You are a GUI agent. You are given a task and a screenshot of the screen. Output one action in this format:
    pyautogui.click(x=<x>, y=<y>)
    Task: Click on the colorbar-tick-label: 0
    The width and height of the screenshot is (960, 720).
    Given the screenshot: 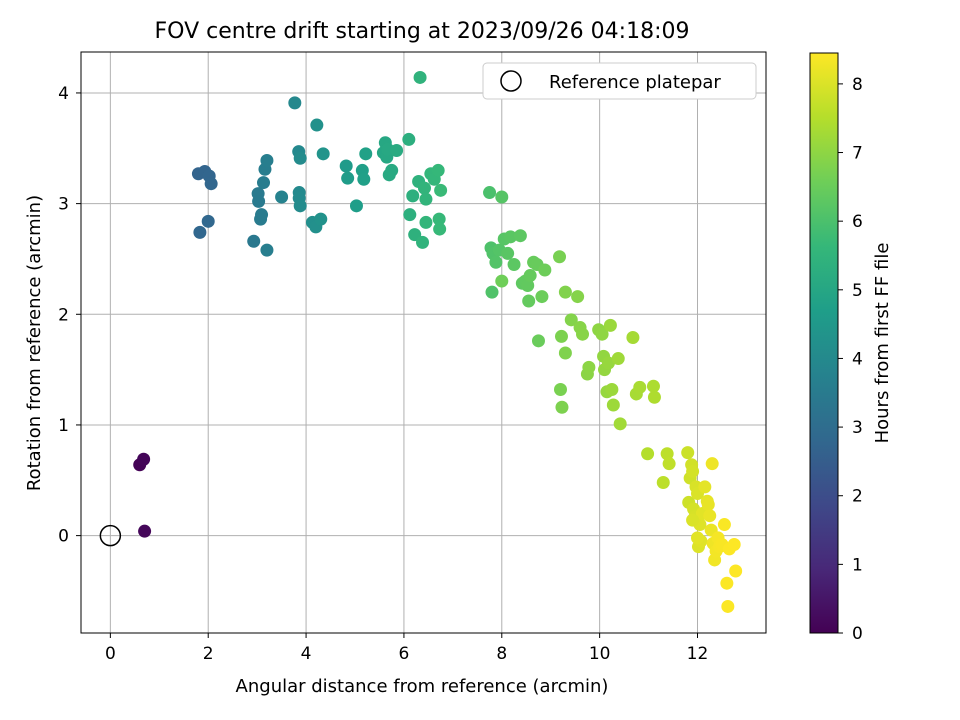 What is the action you would take?
    pyautogui.click(x=857, y=634)
    